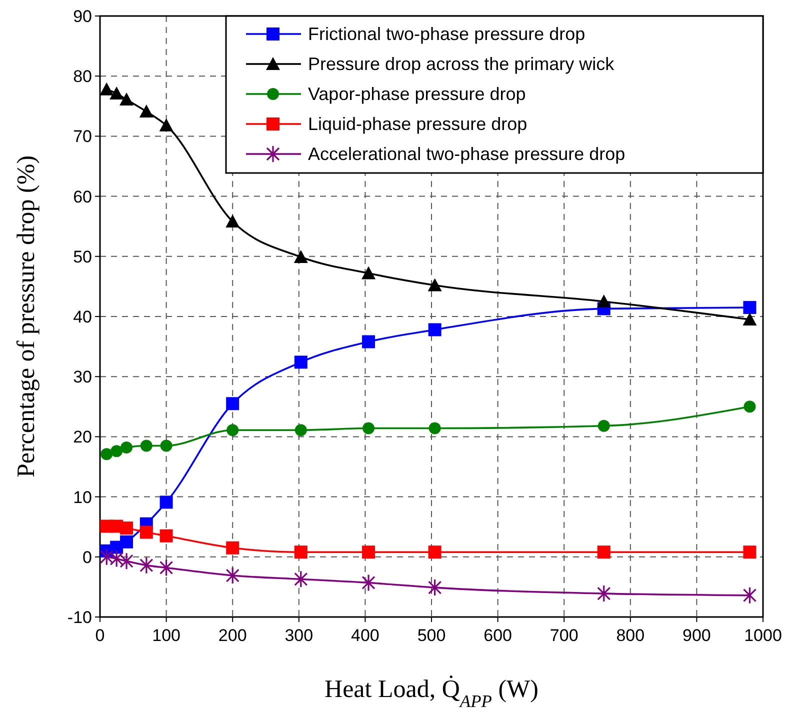 The height and width of the screenshot is (717, 790). Describe the element at coordinates (462, 64) in the screenshot. I see `legend-label: Pressure drop across the primary wick` at that location.